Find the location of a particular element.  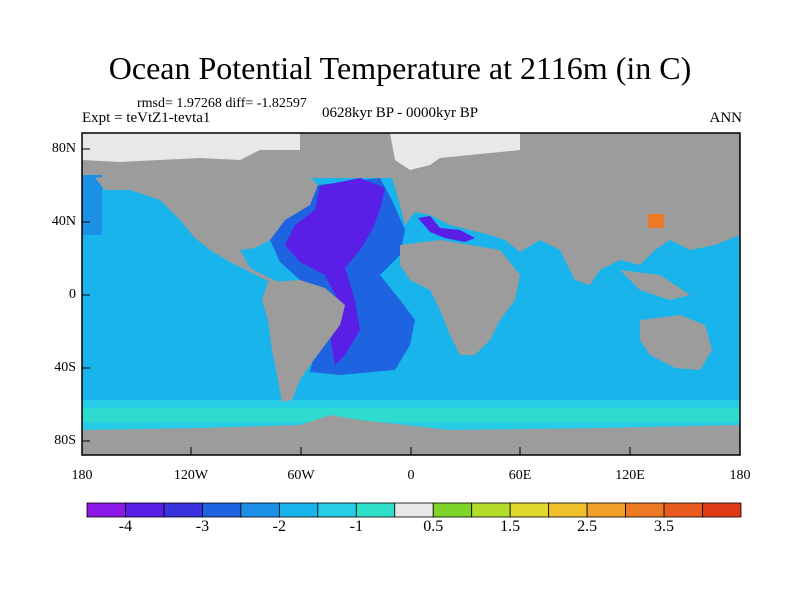

lat-label-0: 0 is located at coordinates (72, 294).